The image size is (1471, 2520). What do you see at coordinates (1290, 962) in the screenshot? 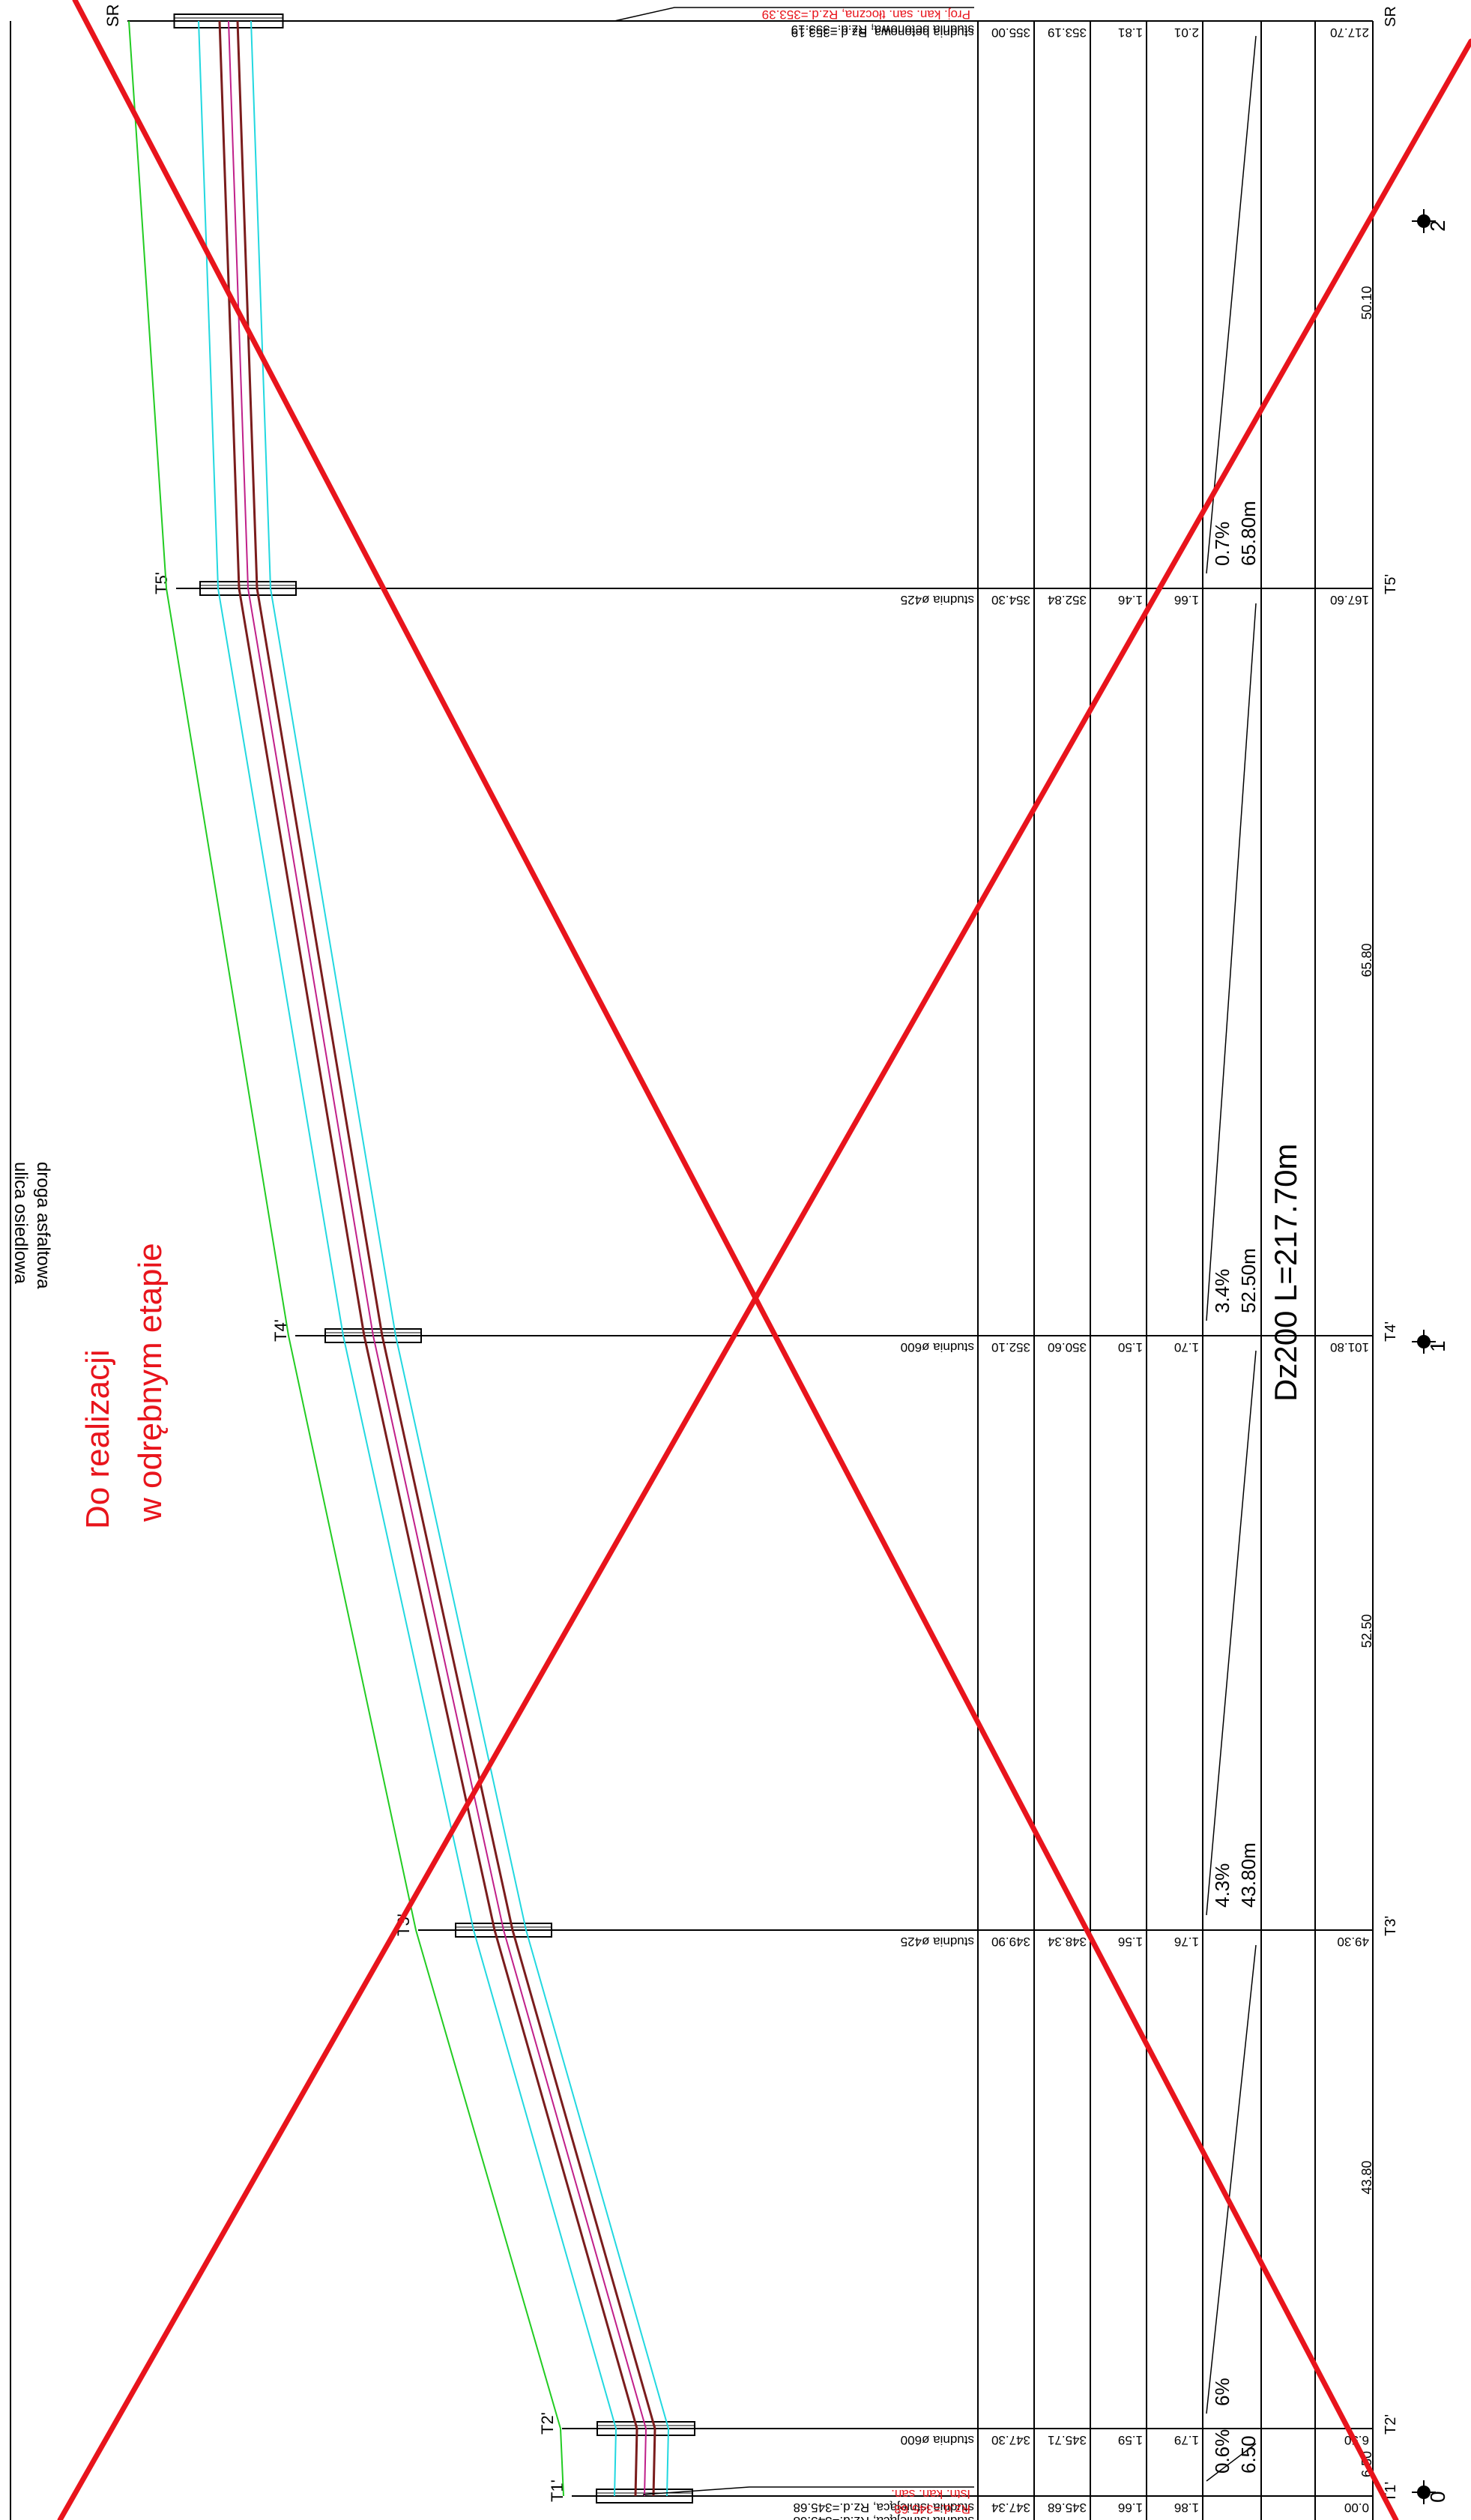
I see `segment-3: 3.4% 52.50m 65.80` at bounding box center [1290, 962].